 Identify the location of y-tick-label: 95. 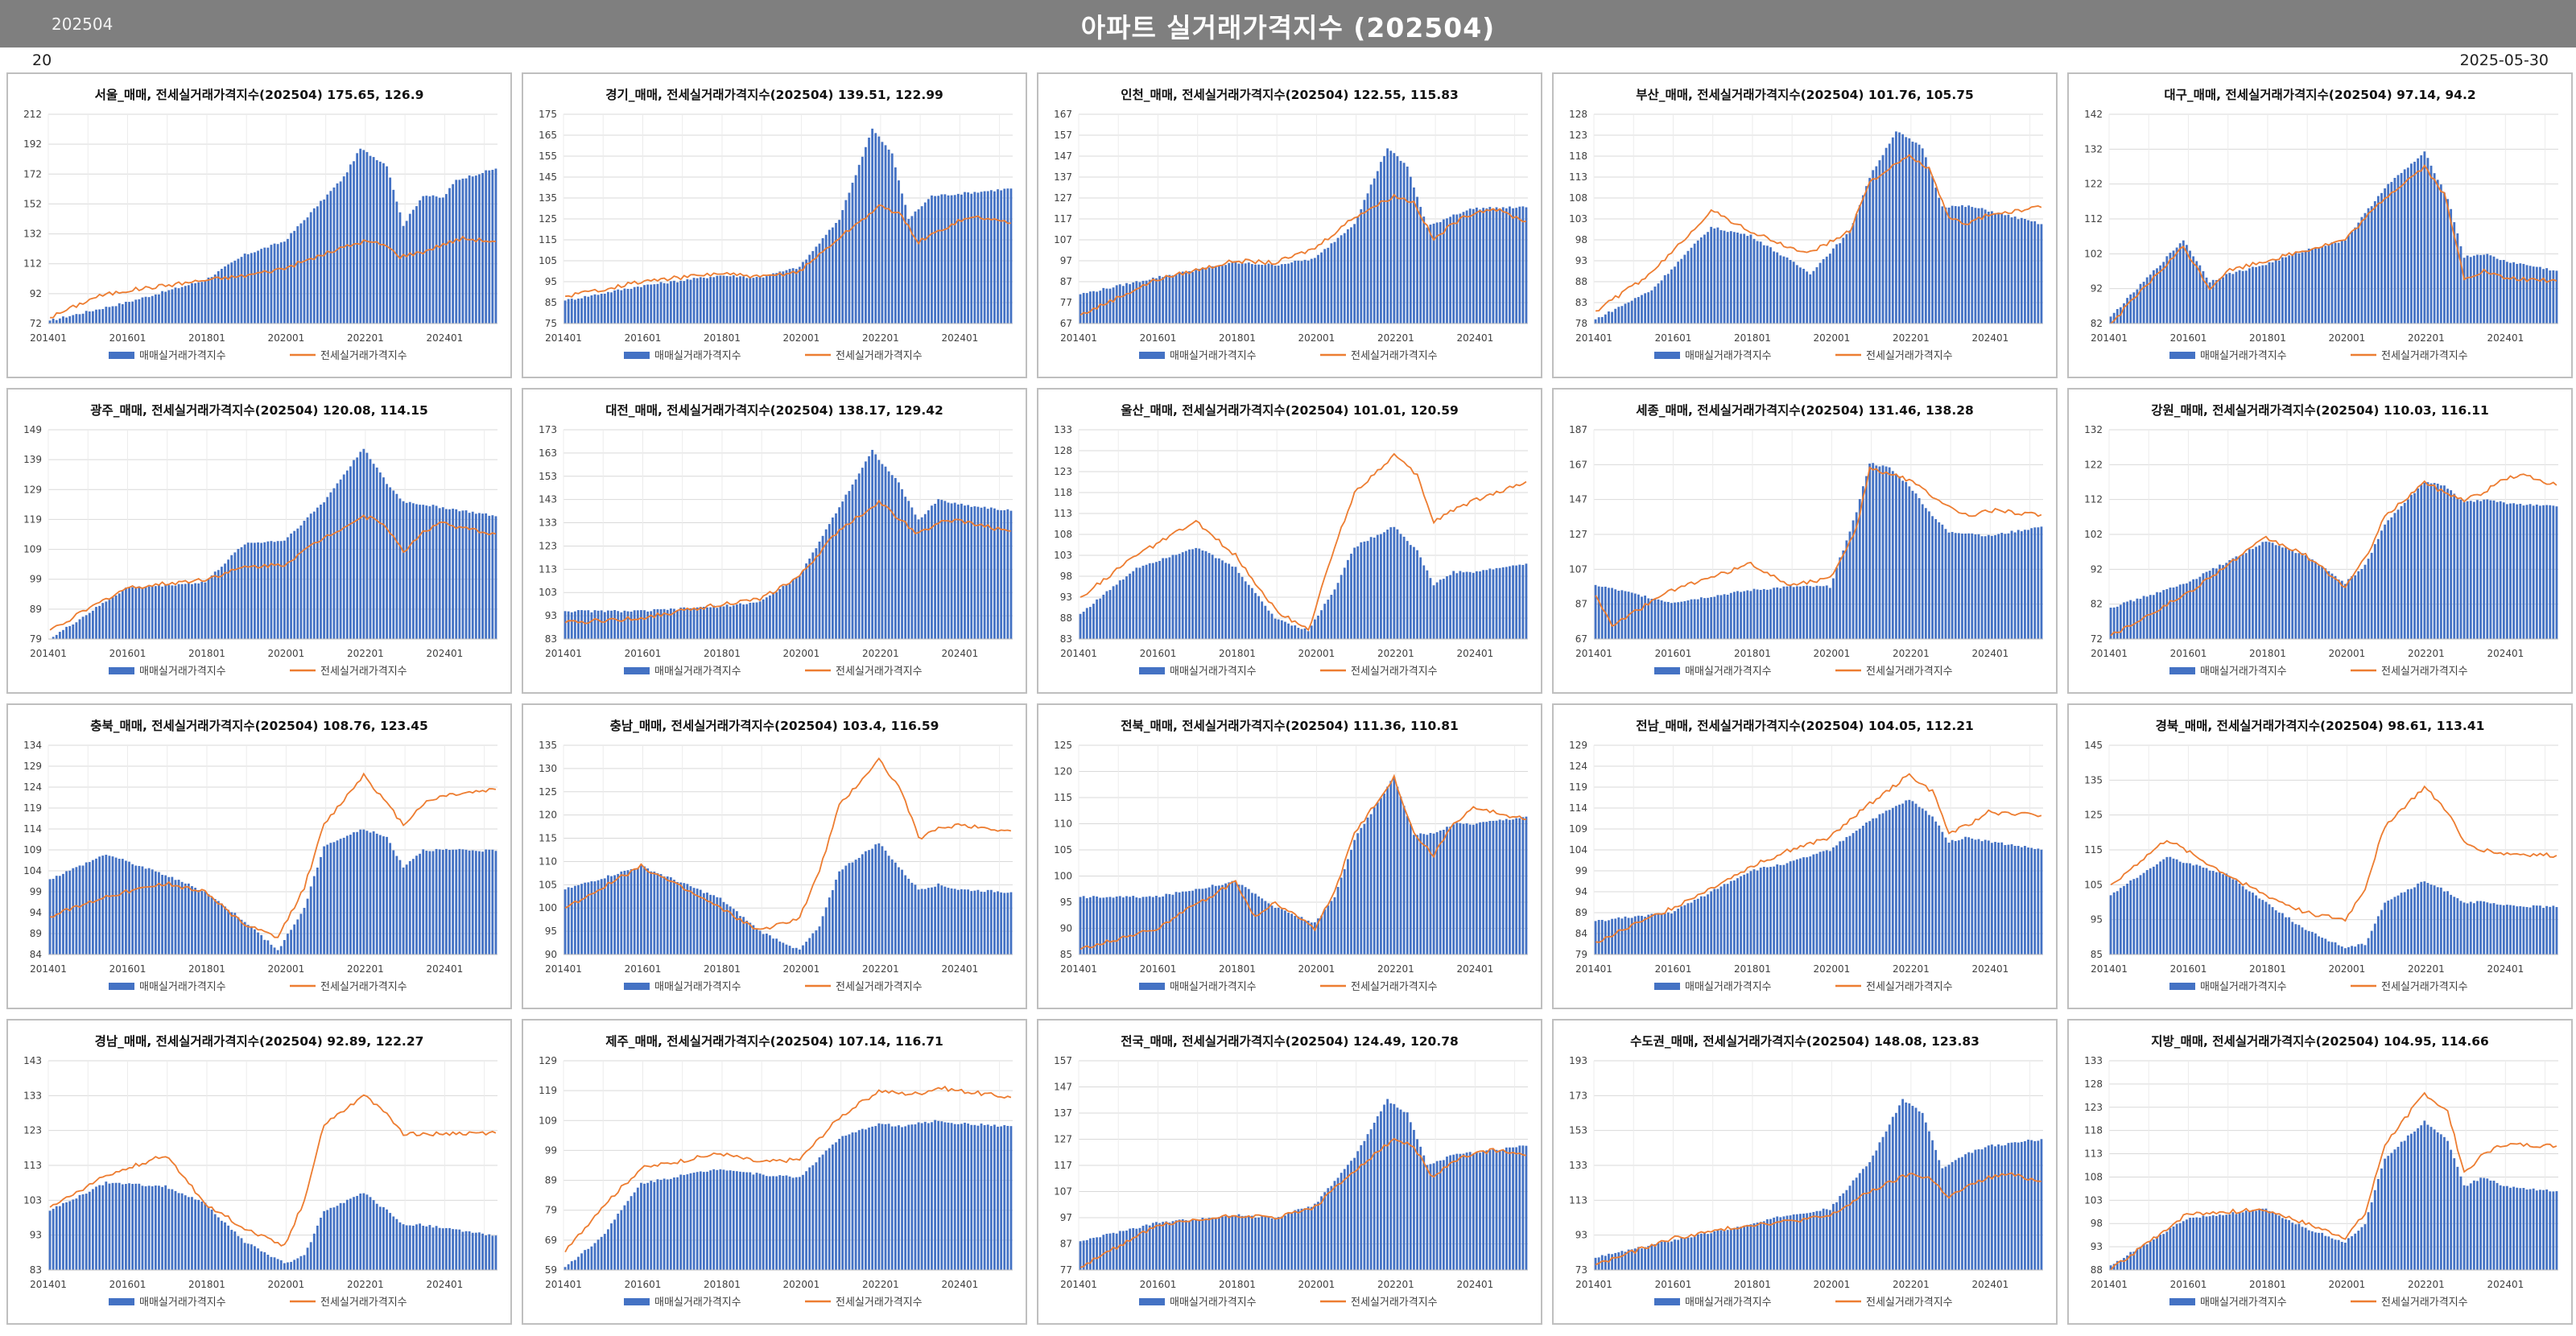
(551, 281).